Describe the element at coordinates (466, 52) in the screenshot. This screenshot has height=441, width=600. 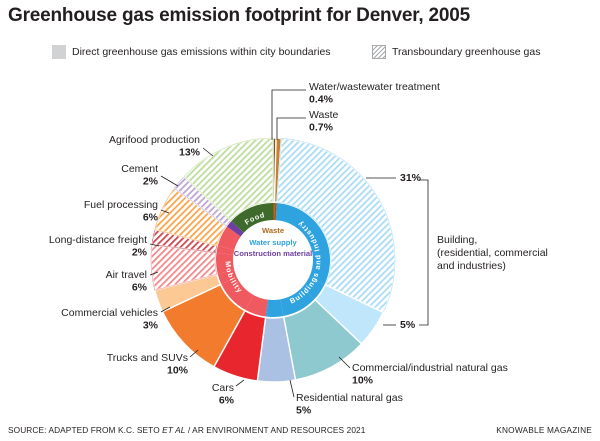
I see `legend-label-transboundary: Transboundary greenhouse gas` at that location.